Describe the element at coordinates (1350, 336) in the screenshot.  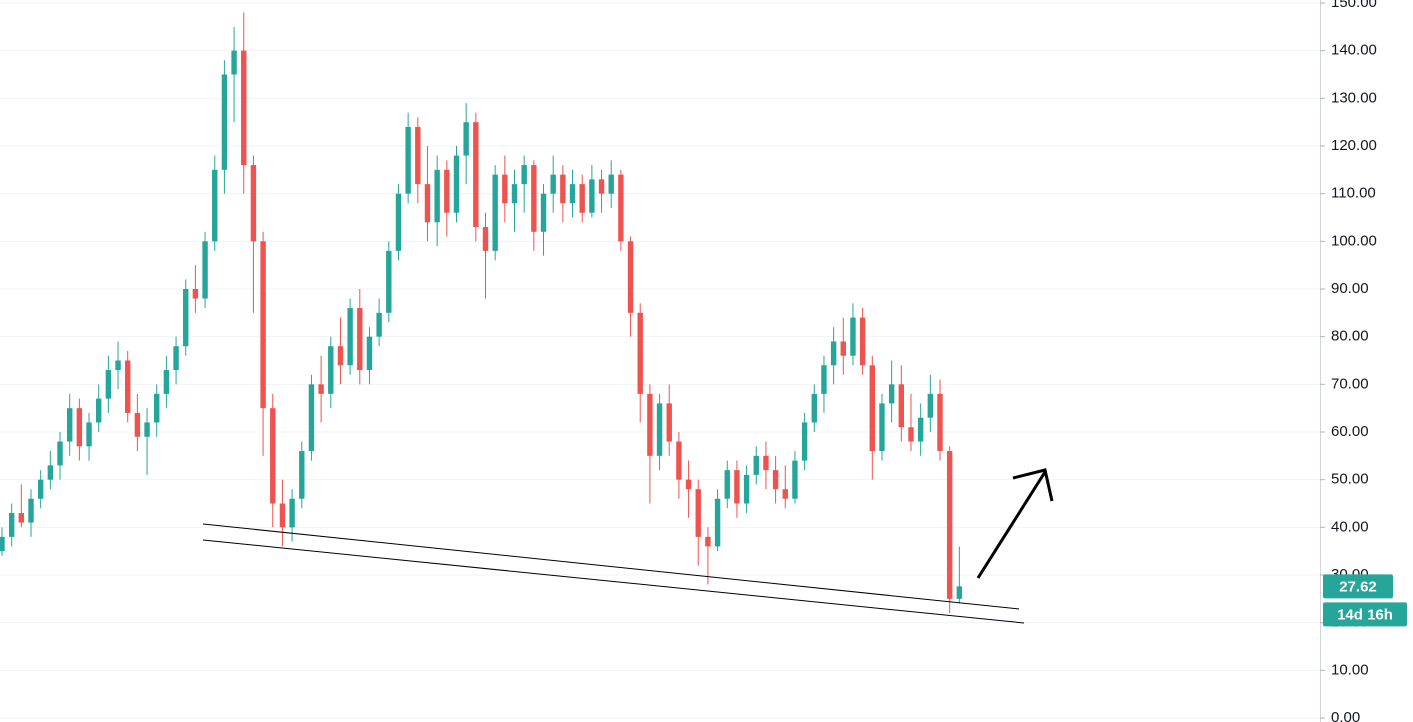
I see `y-tick-label: 80.00` at that location.